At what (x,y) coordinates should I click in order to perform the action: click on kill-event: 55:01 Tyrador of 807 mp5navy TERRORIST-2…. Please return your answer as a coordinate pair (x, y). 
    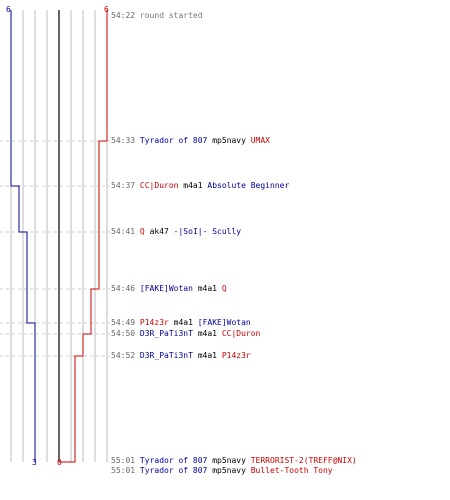
    Looking at the image, I should click on (234, 461).